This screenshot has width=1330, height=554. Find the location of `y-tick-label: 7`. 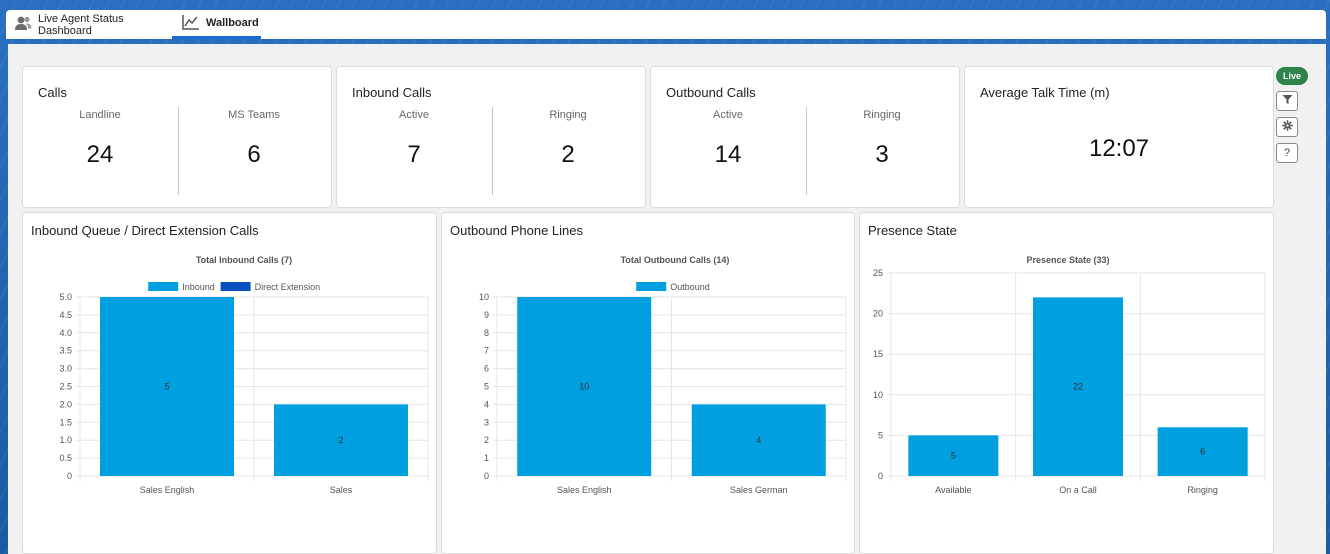

y-tick-label: 7 is located at coordinates (486, 351).